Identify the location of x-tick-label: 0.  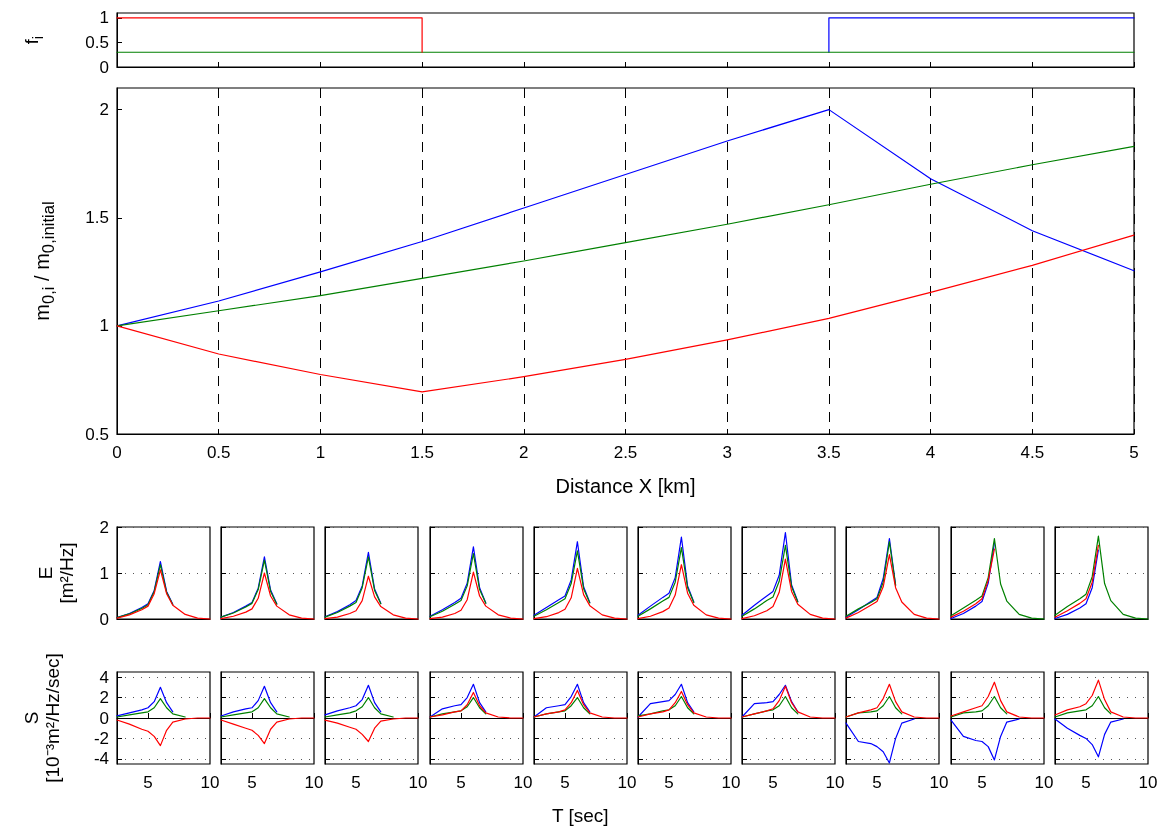
(117, 452).